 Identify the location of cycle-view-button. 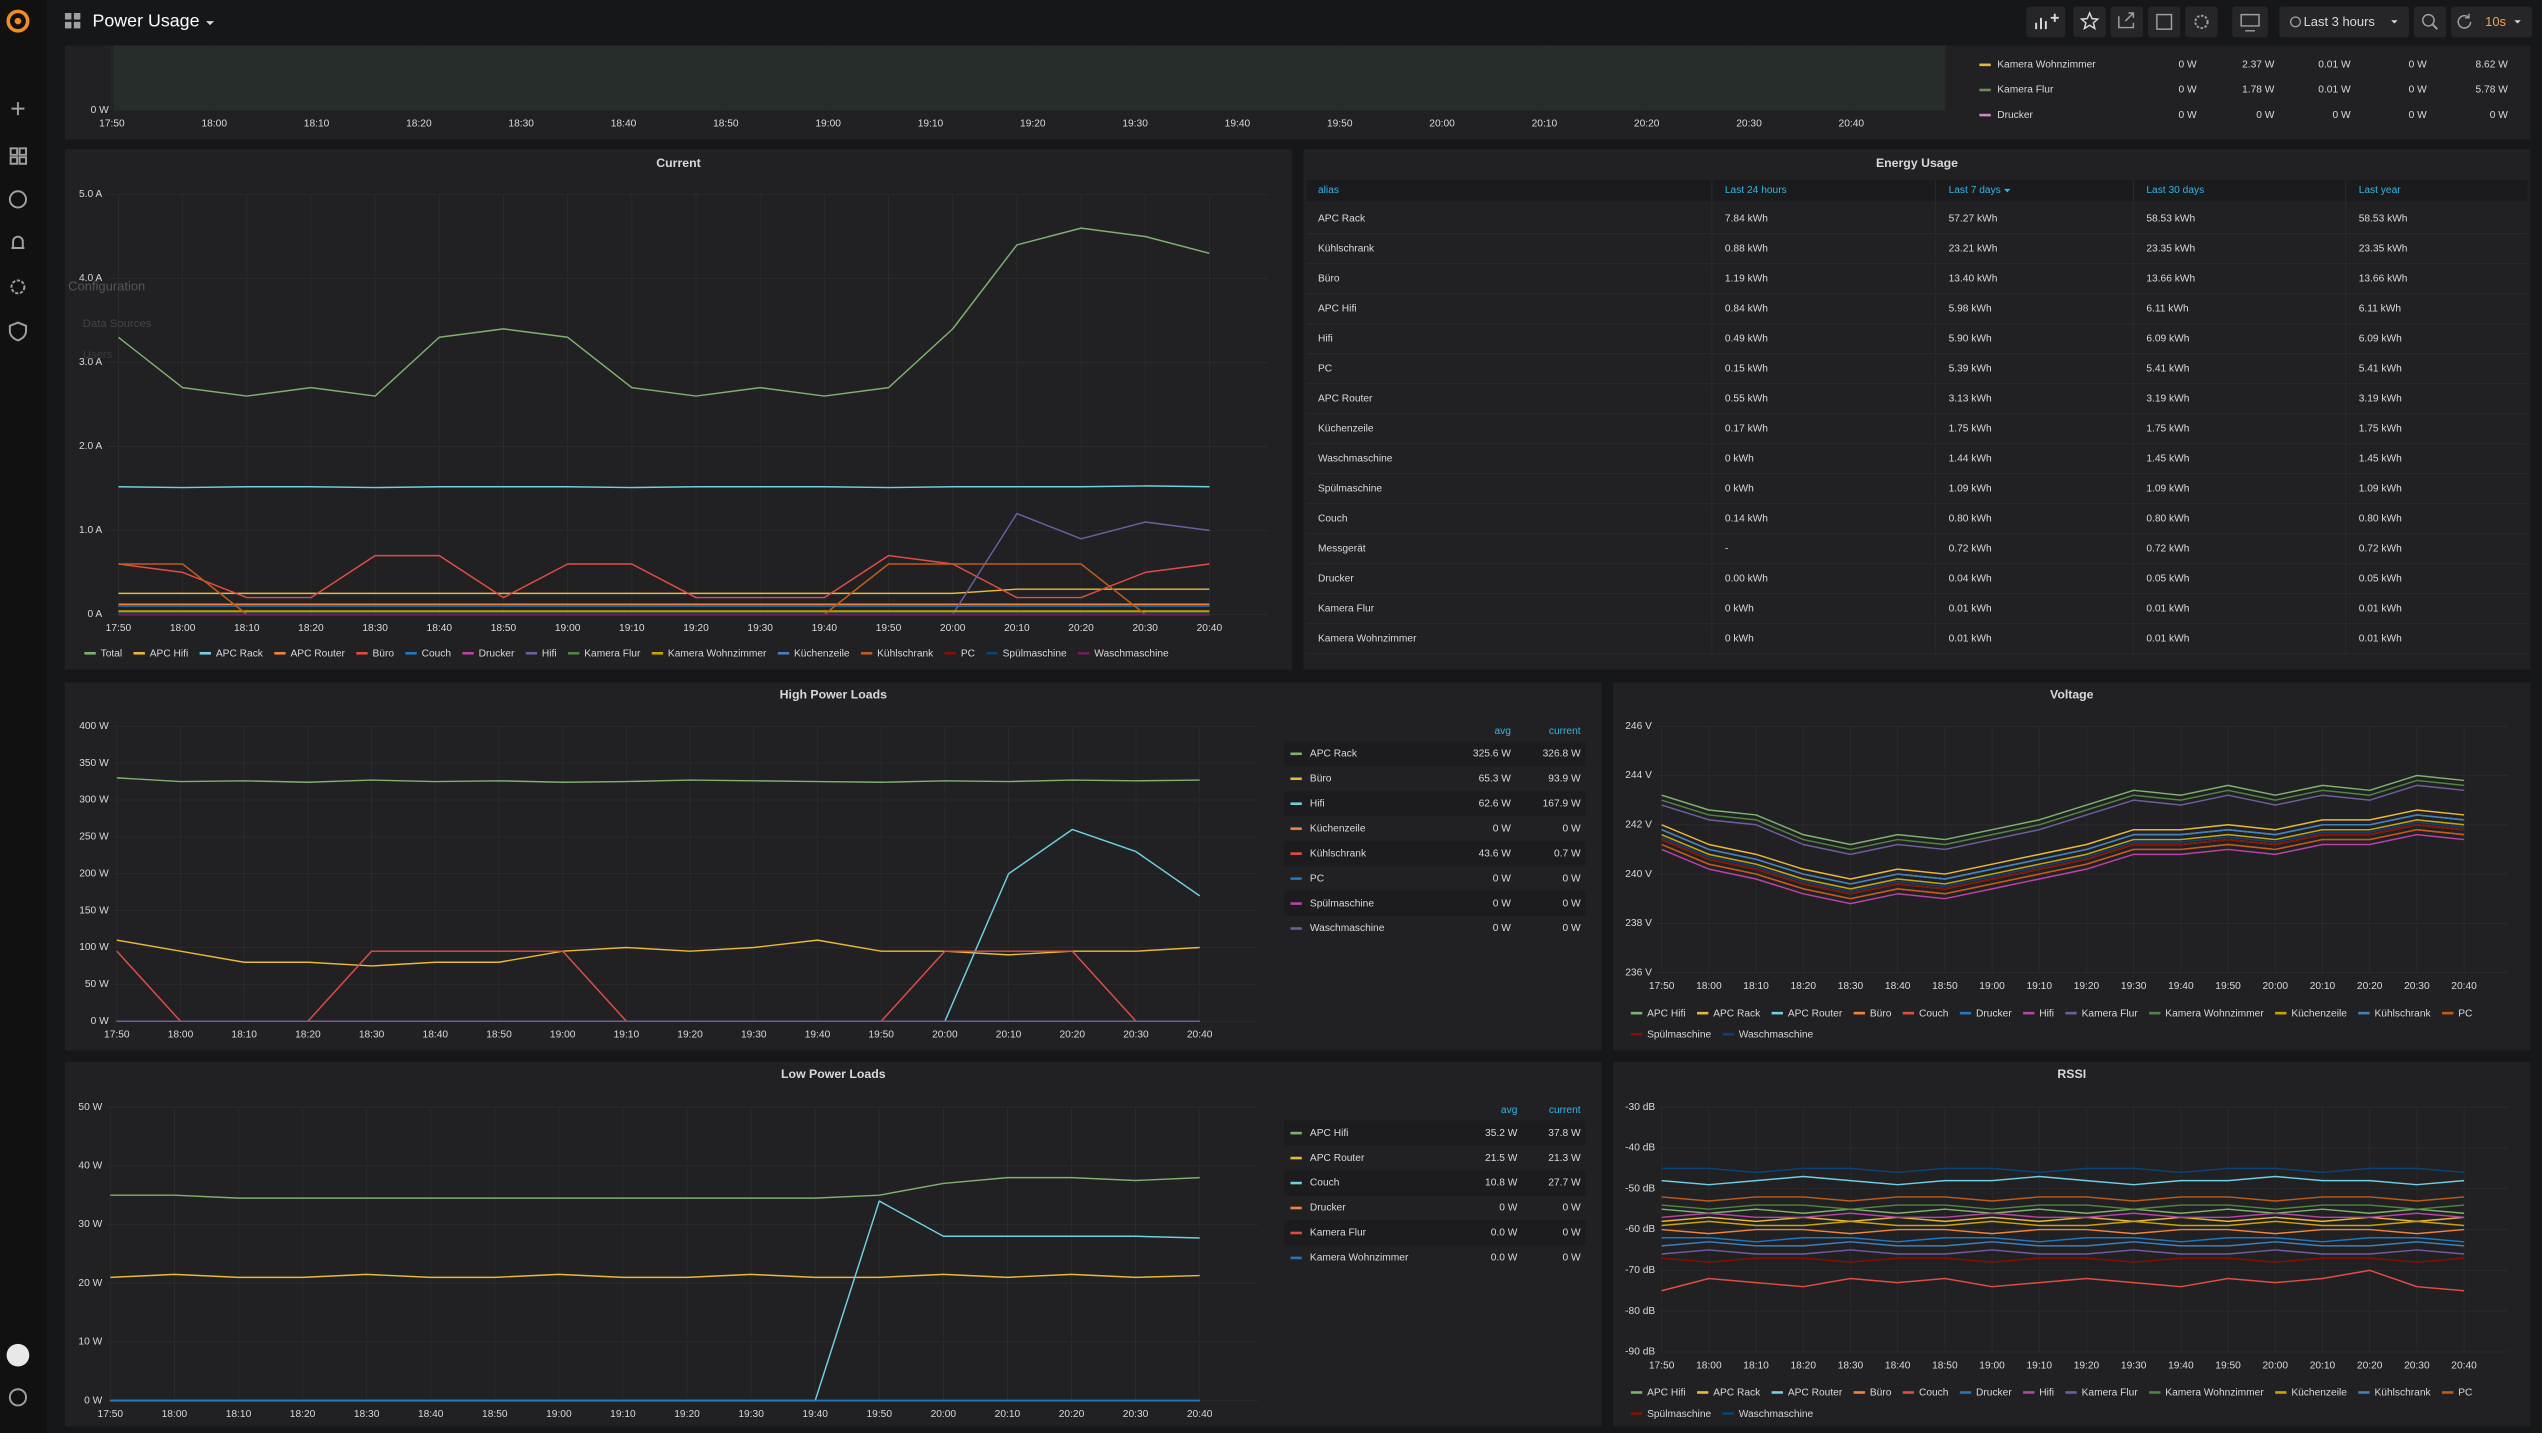
(2250, 22).